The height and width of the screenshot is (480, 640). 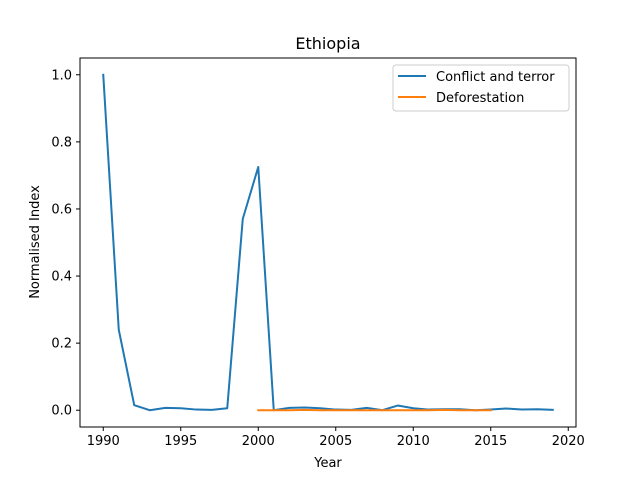 I want to click on y-tick-label: 0.4, so click(x=61, y=277).